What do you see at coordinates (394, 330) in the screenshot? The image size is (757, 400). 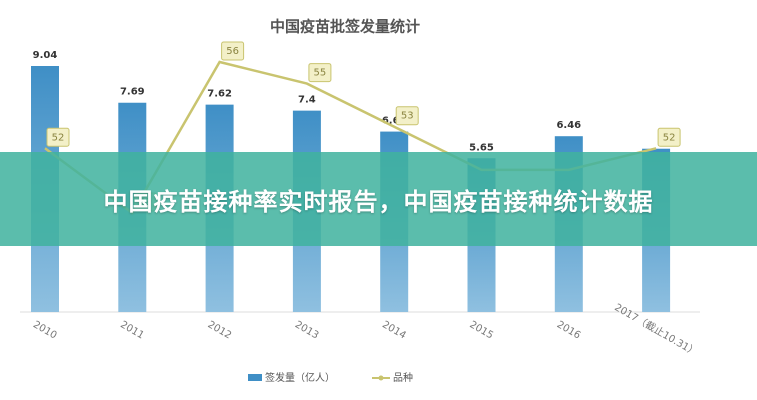 I see `x-tick-label: 2014` at bounding box center [394, 330].